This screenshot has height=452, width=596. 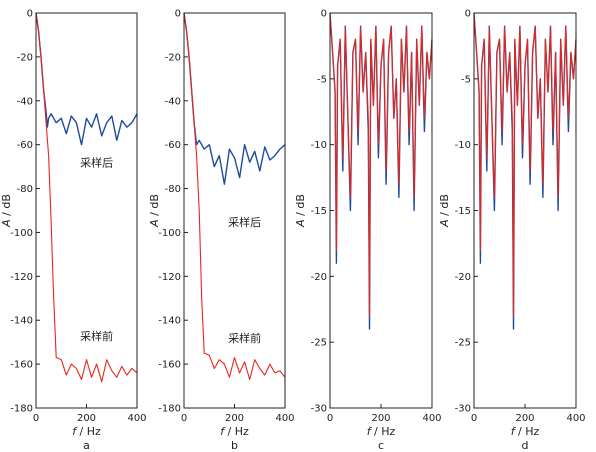 What do you see at coordinates (525, 445) in the screenshot?
I see `panel-label: d` at bounding box center [525, 445].